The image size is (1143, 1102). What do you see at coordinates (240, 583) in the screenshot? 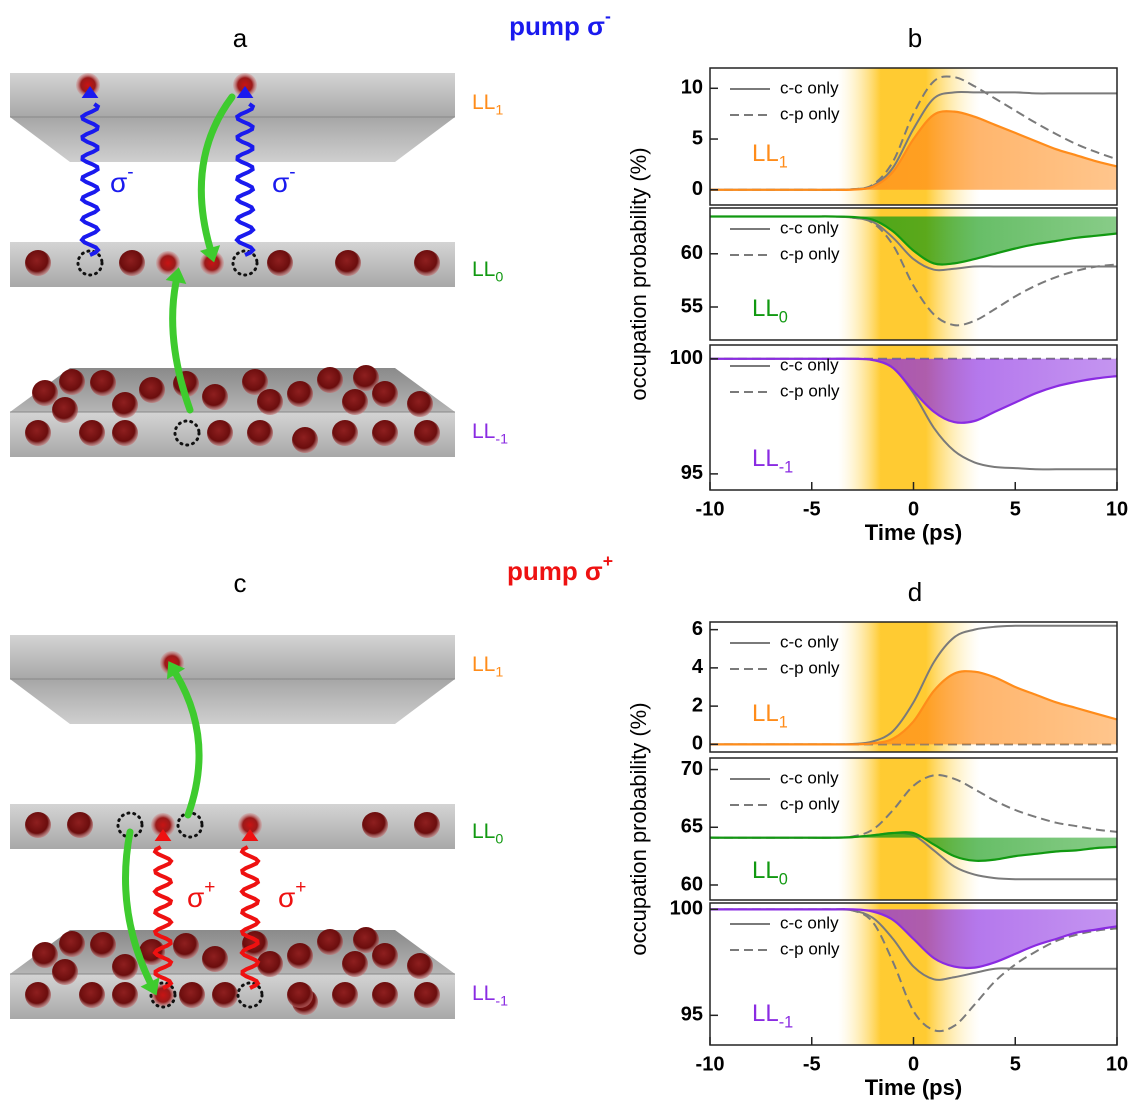
I see `panel-label: c` at bounding box center [240, 583].